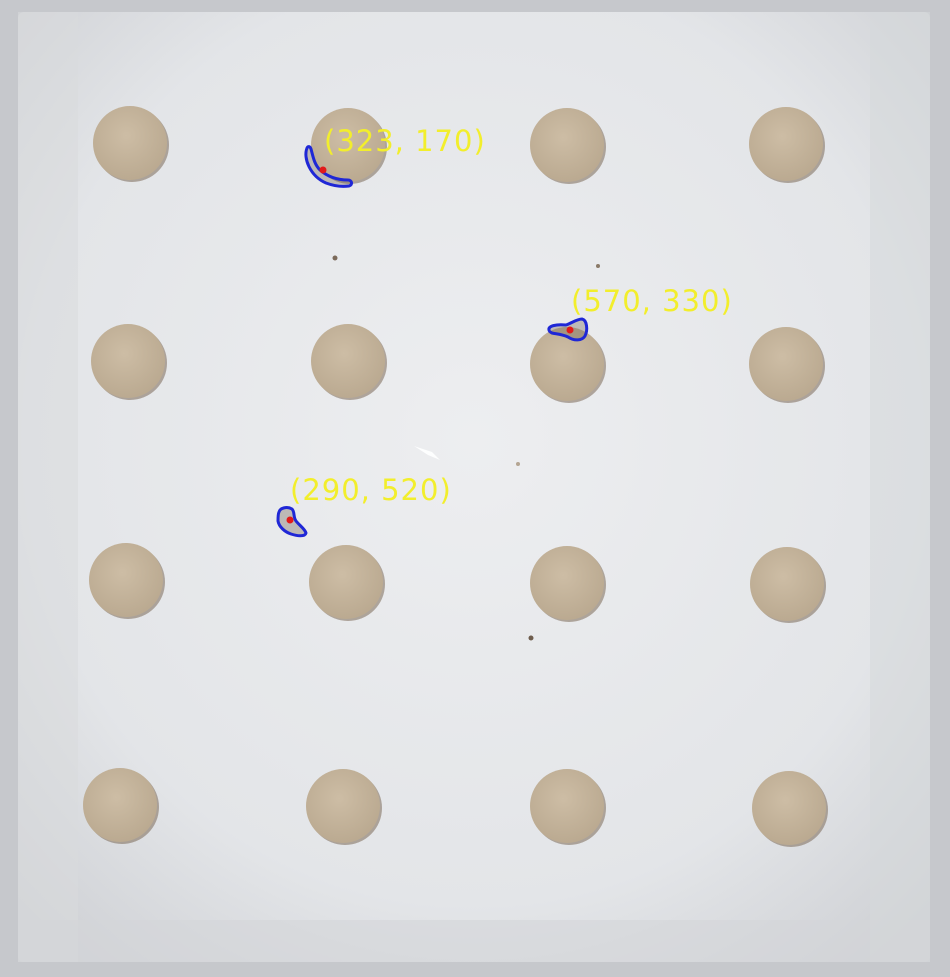  I want to click on tray-inner-shadow-left, so click(48, 487).